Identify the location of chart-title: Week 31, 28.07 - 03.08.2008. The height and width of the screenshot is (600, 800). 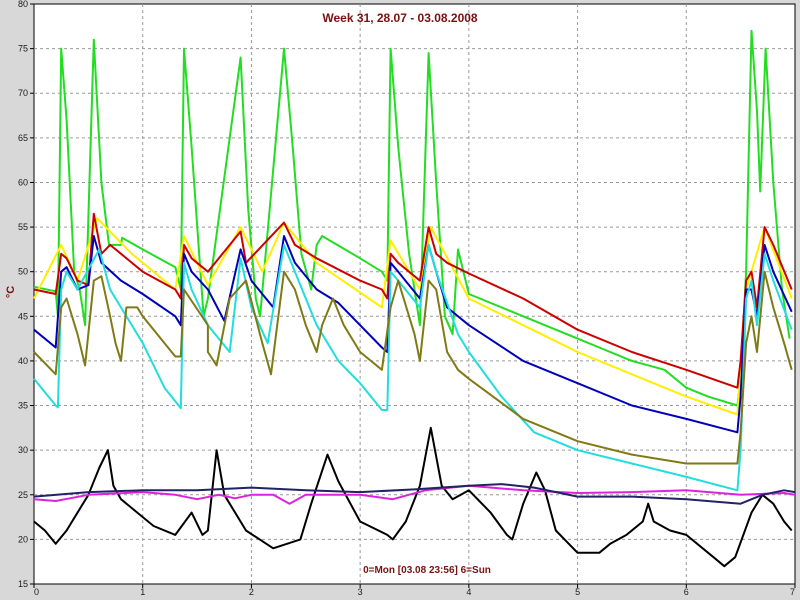
(400, 18).